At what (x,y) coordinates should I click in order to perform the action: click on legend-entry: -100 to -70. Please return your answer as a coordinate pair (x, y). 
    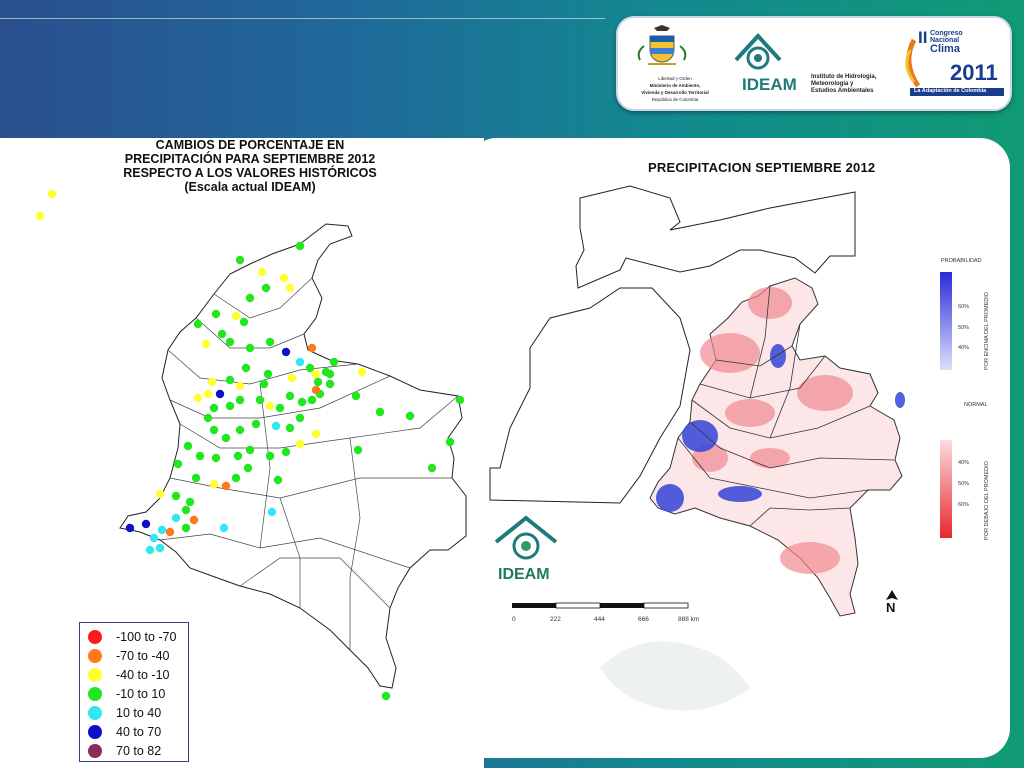
    Looking at the image, I should click on (132, 637).